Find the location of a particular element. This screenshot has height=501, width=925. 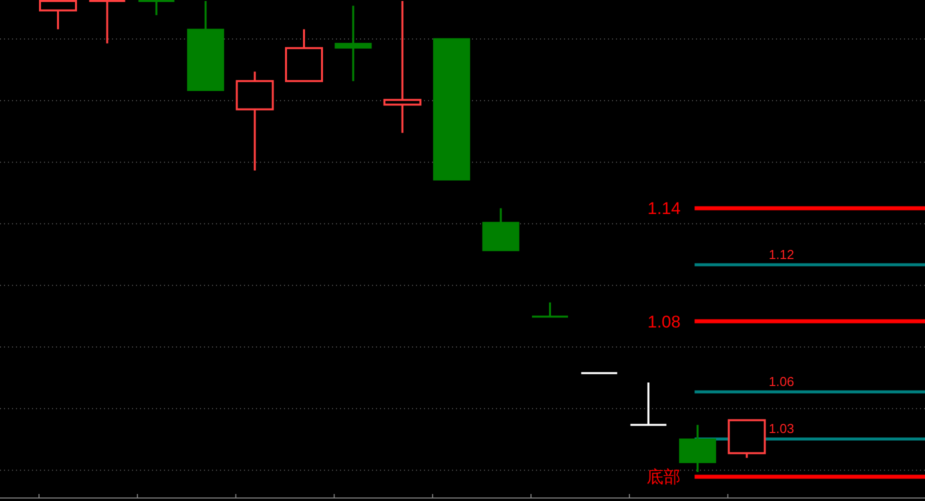

annotation: 1.08 is located at coordinates (664, 322).